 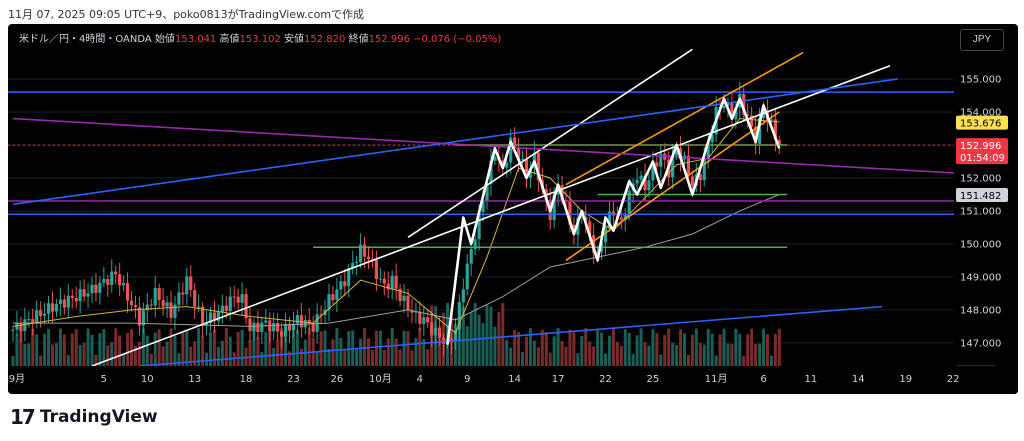 I want to click on price-badge-last: 152.996, so click(x=980, y=146).